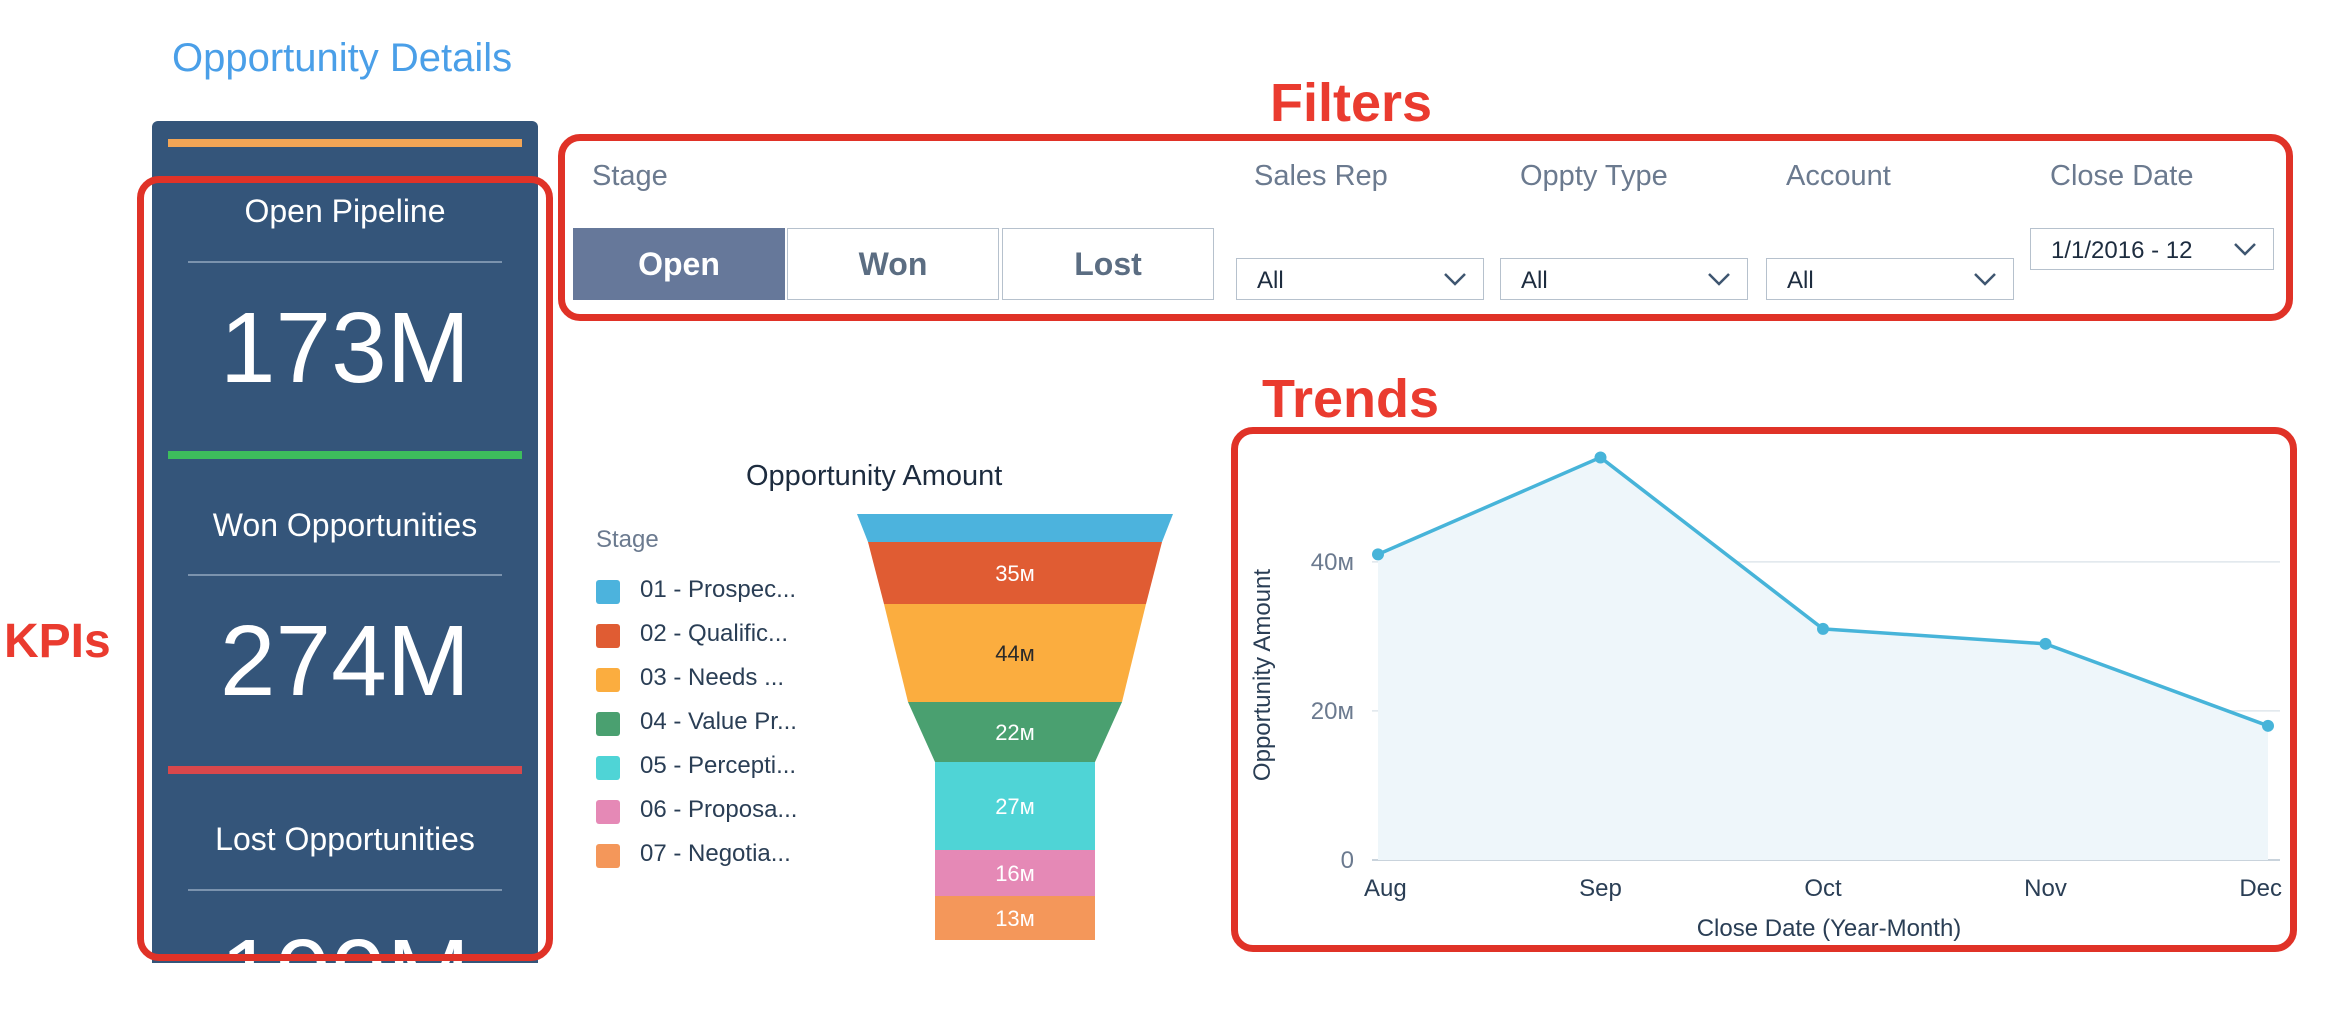  What do you see at coordinates (1534, 280) in the screenshot?
I see `oppty-type-value: All` at bounding box center [1534, 280].